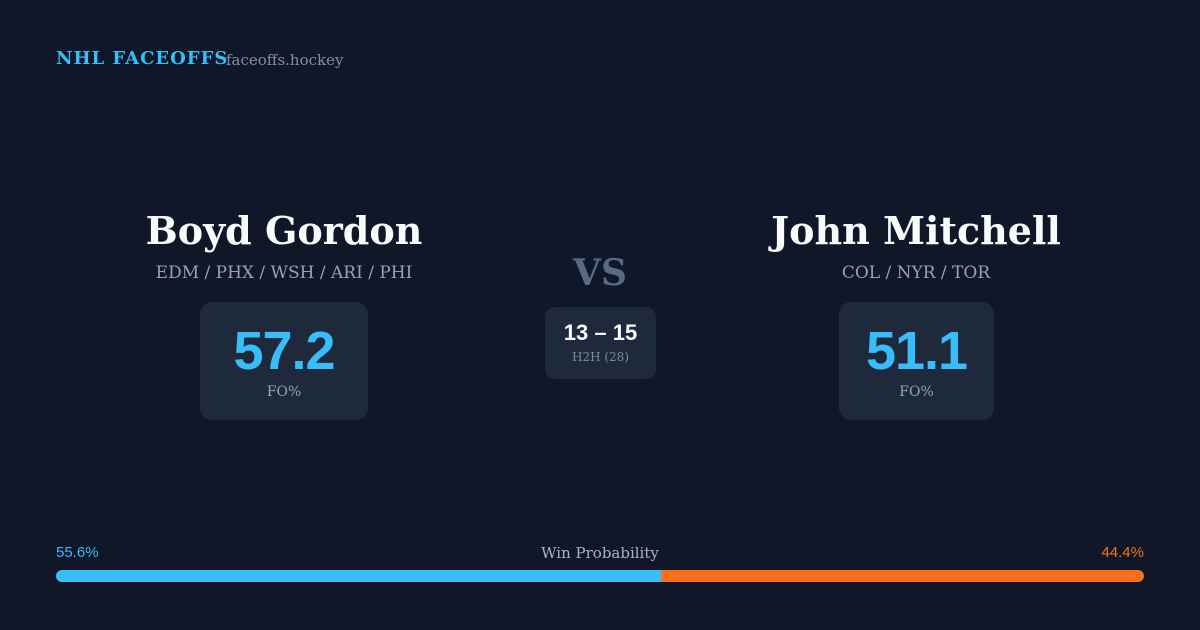 The width and height of the screenshot is (1200, 630). I want to click on win-prob-left: 55.6%, so click(77, 552).